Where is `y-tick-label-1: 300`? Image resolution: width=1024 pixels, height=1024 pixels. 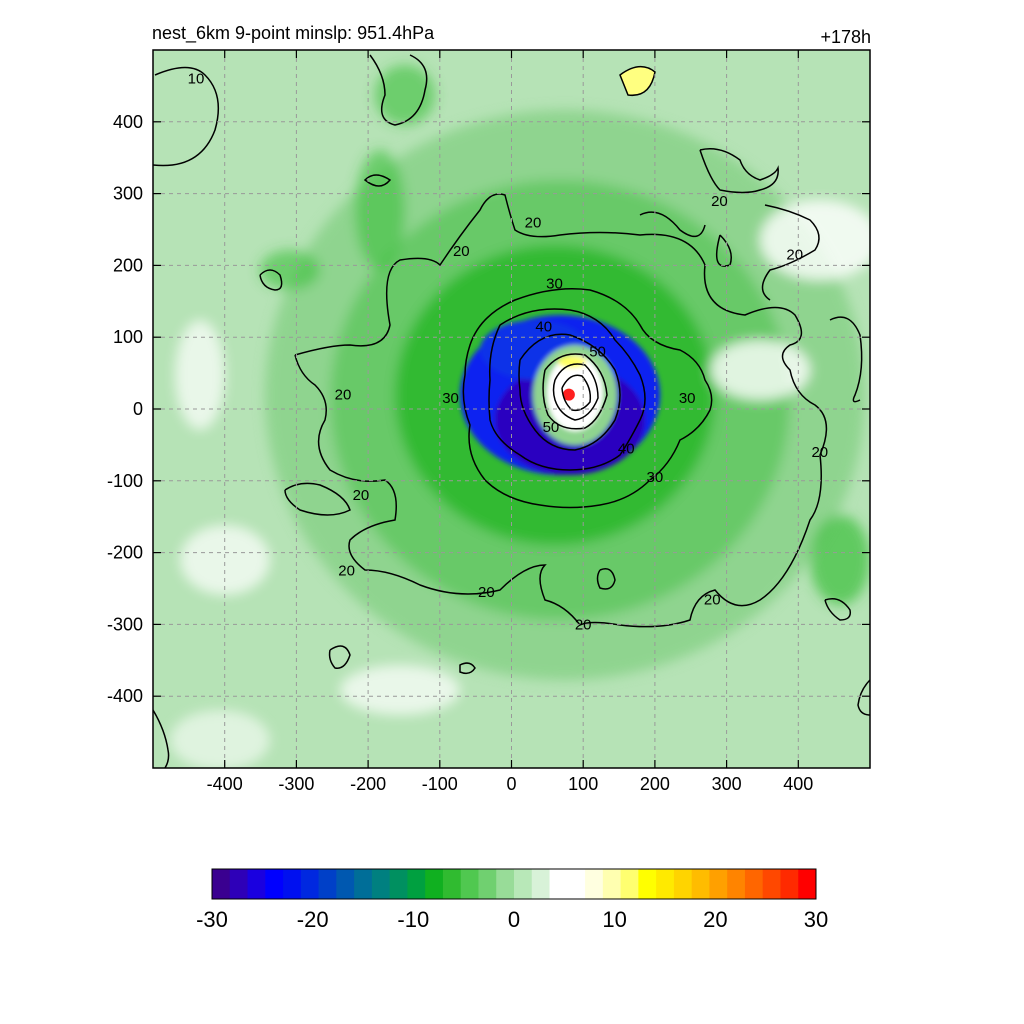
y-tick-label-1: 300 is located at coordinates (128, 194).